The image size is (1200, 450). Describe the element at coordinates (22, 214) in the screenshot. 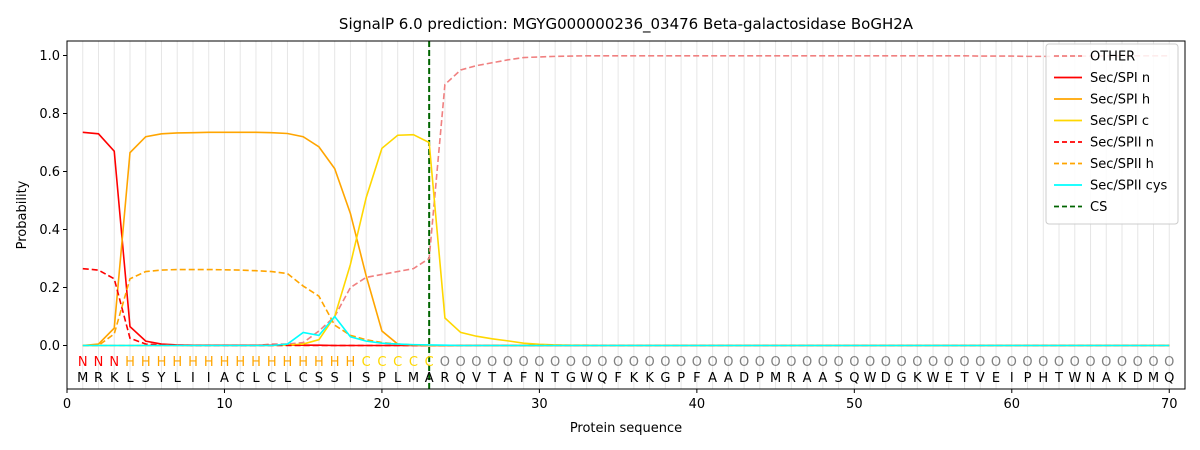

I see `y-axis-label: Probability` at that location.